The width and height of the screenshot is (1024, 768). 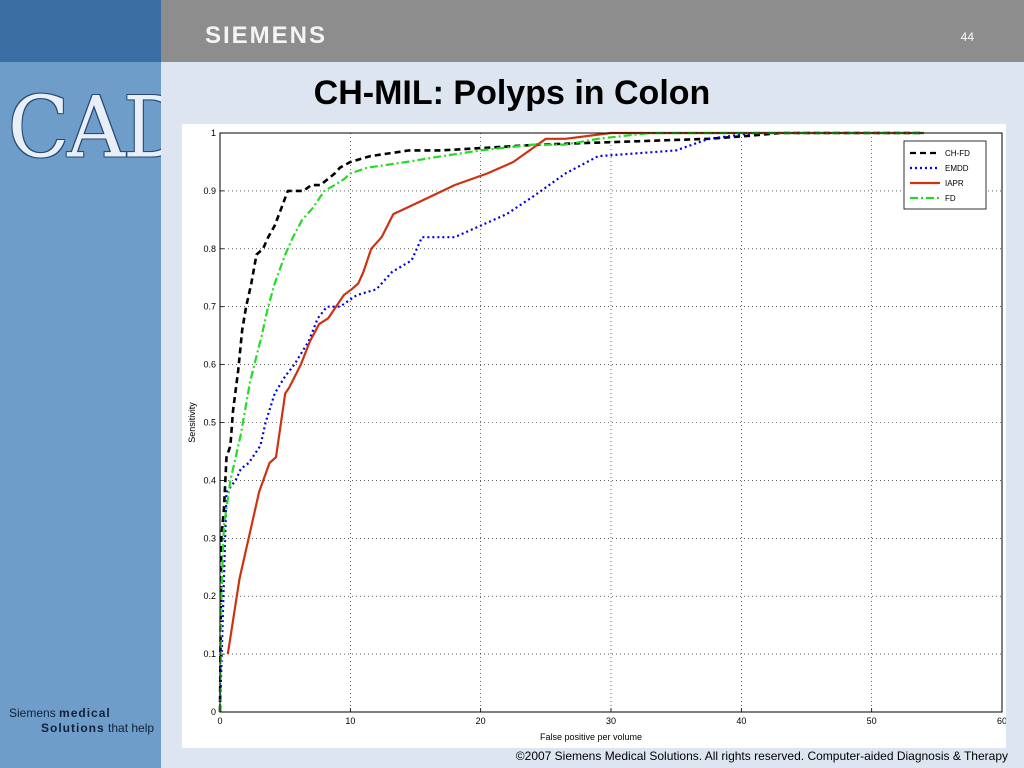 I want to click on y-axis-label: Sensitivity, so click(x=192, y=422).